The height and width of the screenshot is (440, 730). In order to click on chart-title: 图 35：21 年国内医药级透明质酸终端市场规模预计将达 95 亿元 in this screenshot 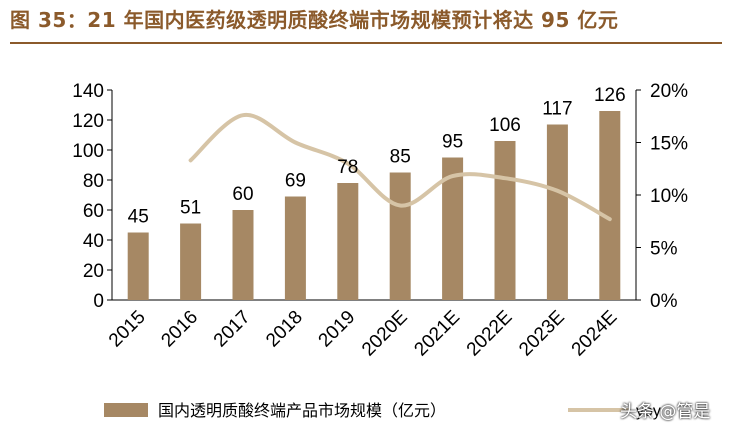, I will do `click(314, 20)`.